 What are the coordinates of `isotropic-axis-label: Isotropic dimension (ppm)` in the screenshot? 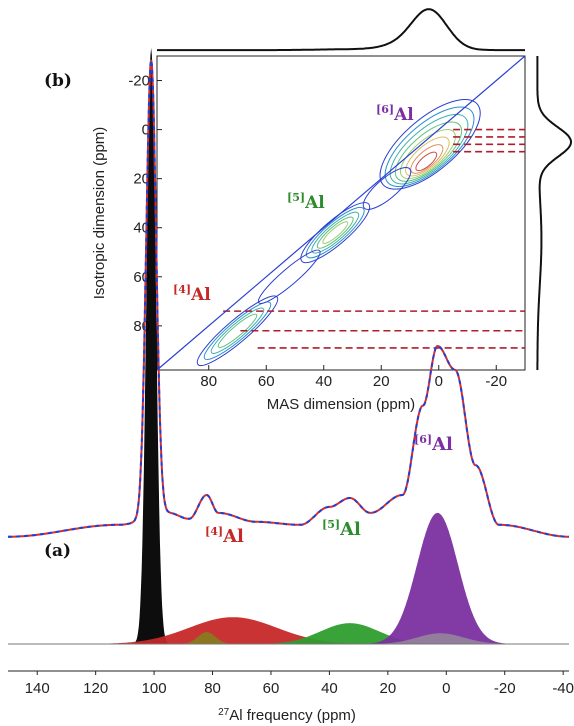 It's located at (99, 213).